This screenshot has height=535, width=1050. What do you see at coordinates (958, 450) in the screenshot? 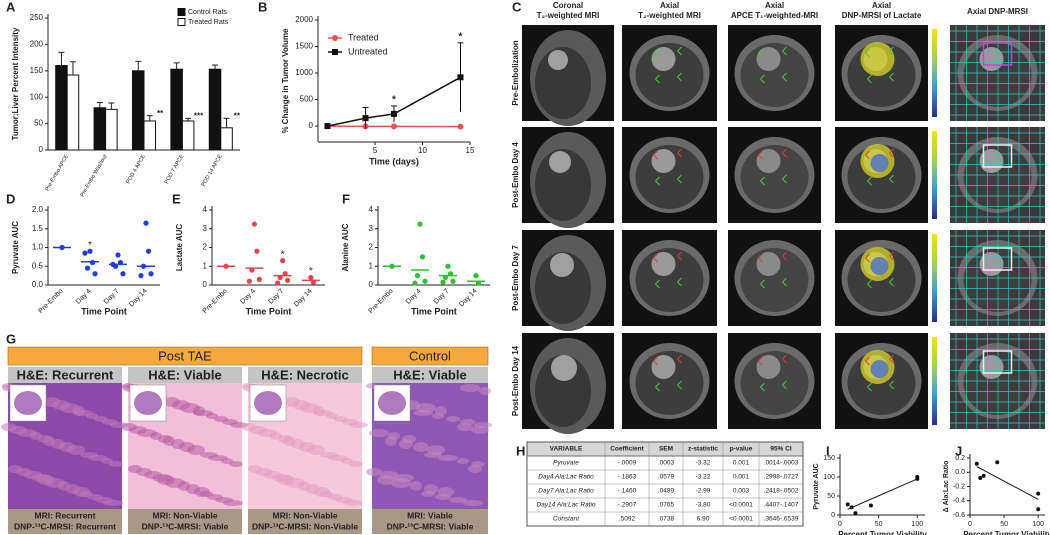
I see `panel-letter: J` at bounding box center [958, 450].